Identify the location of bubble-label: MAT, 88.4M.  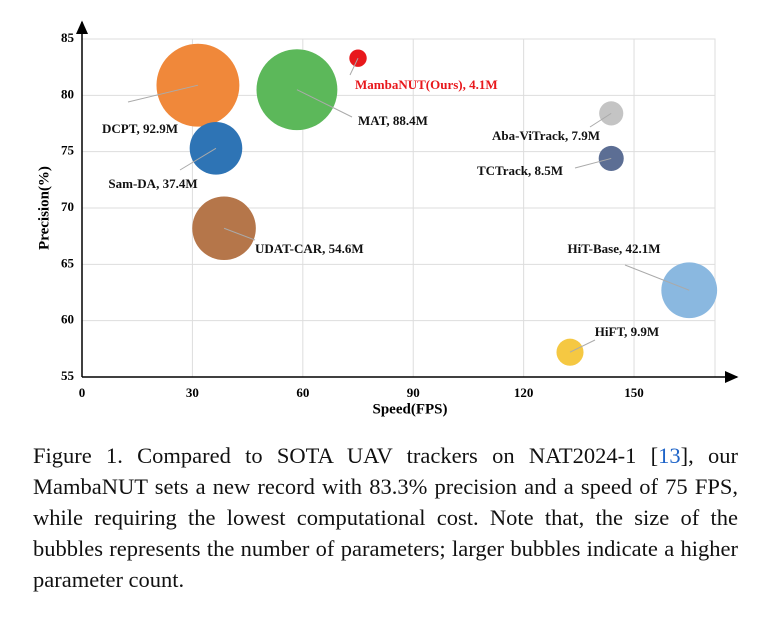
(393, 120).